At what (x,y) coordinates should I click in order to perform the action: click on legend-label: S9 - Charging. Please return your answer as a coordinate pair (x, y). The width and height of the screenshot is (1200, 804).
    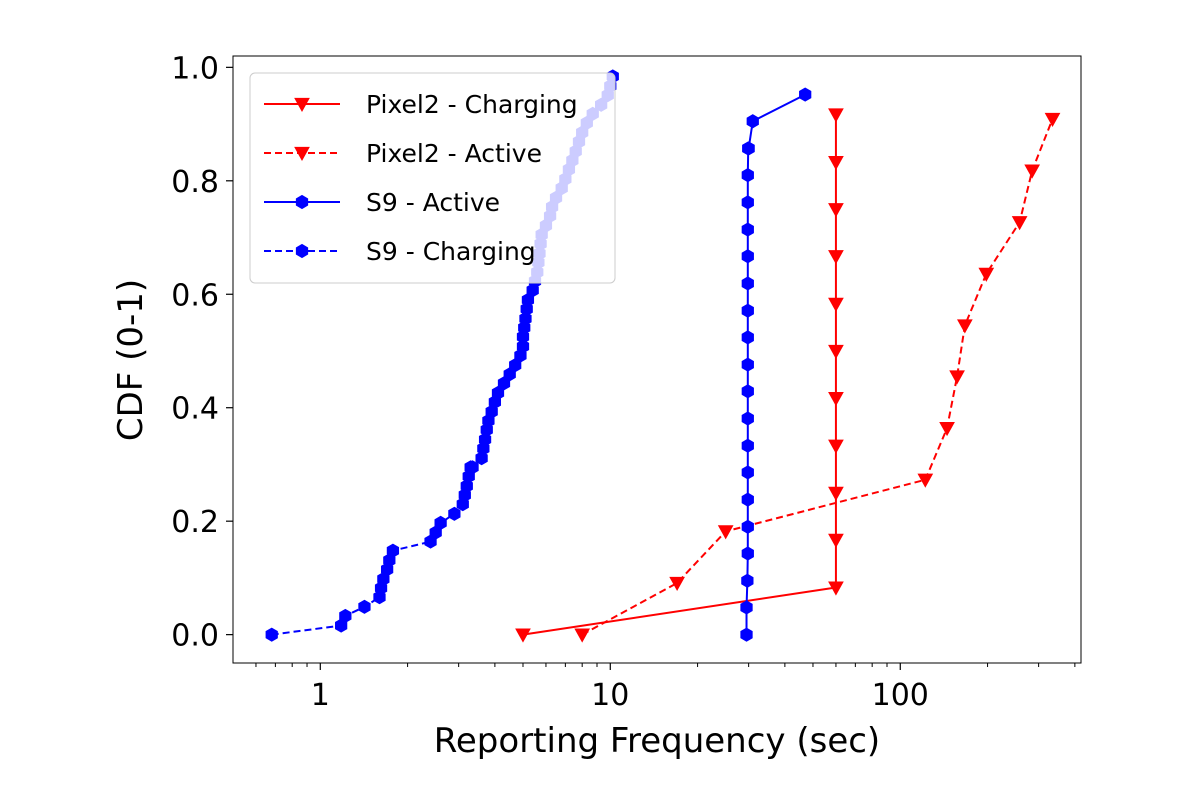
    Looking at the image, I should click on (451, 251).